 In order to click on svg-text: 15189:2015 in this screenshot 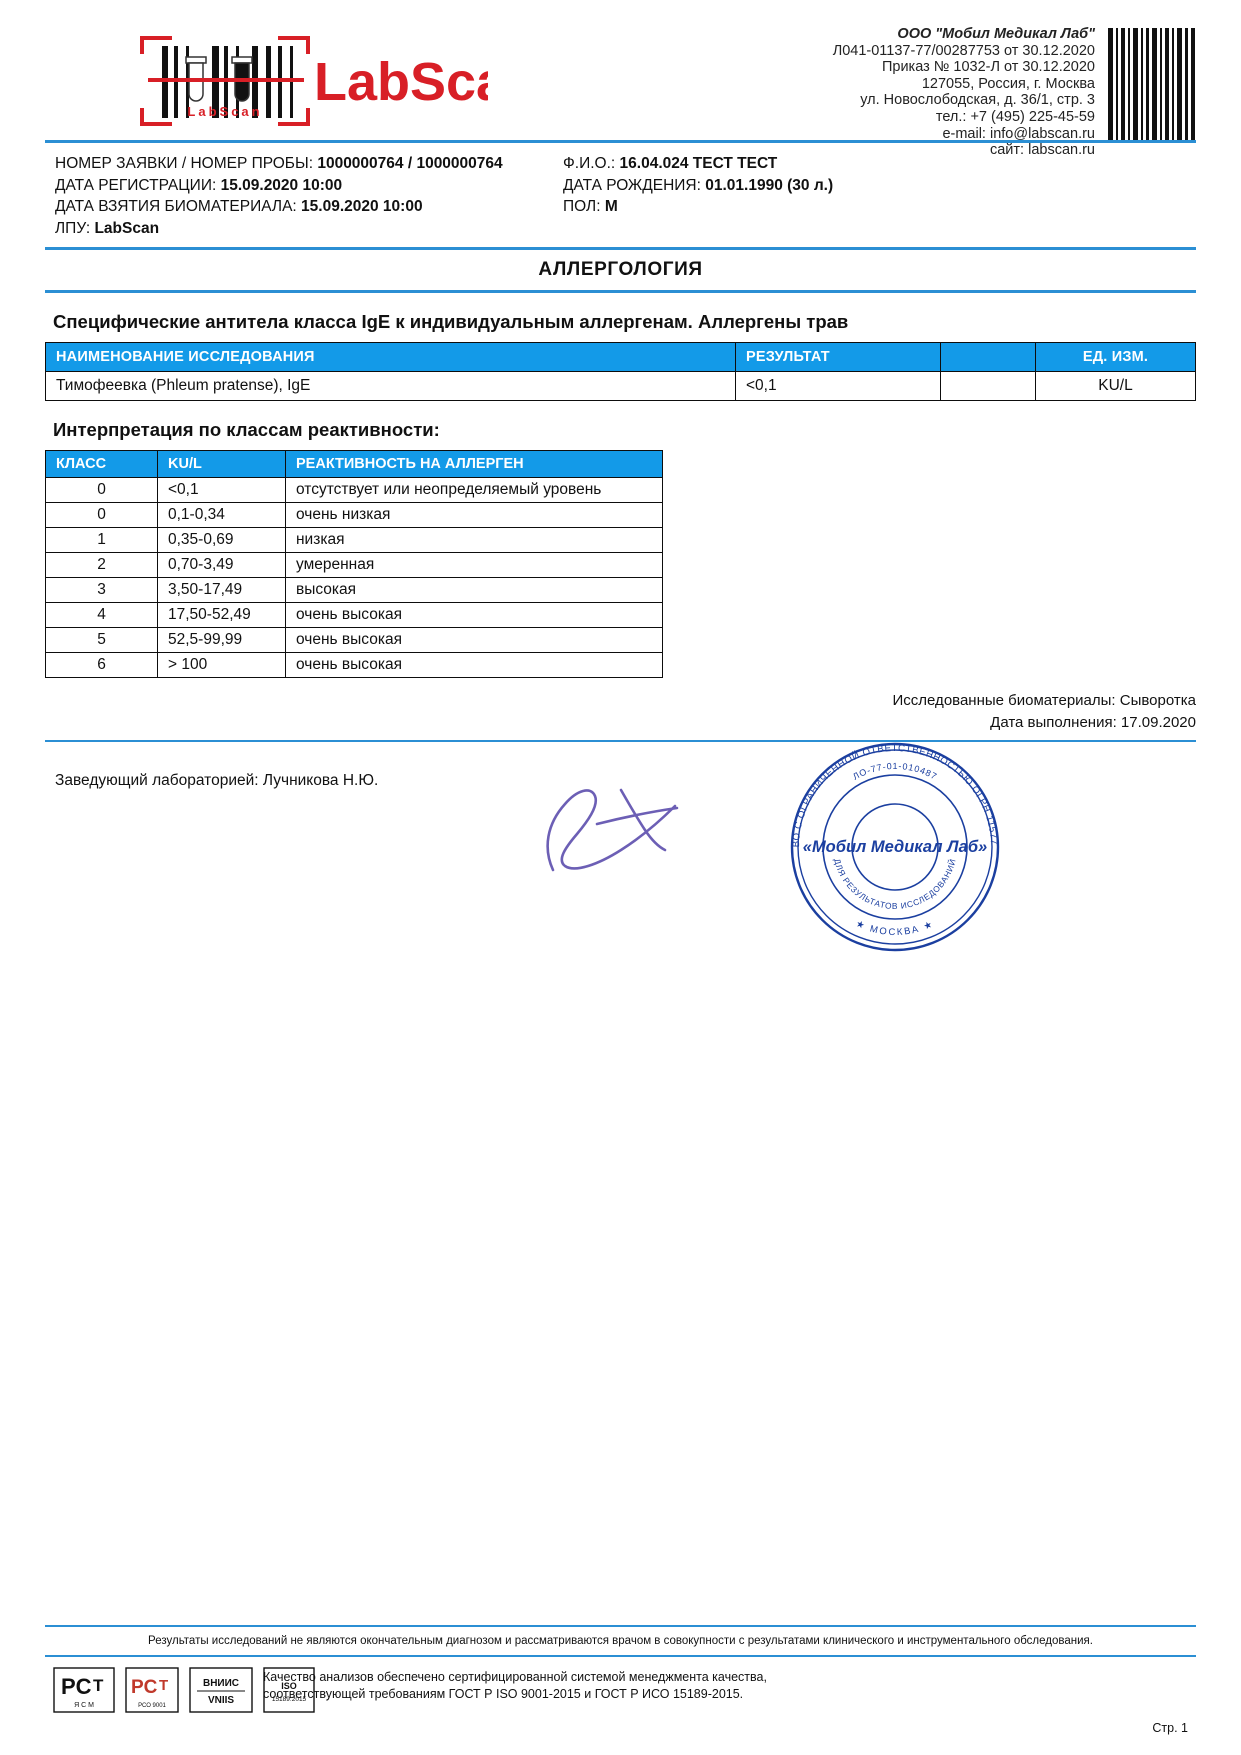, I will do `click(289, 1699)`.